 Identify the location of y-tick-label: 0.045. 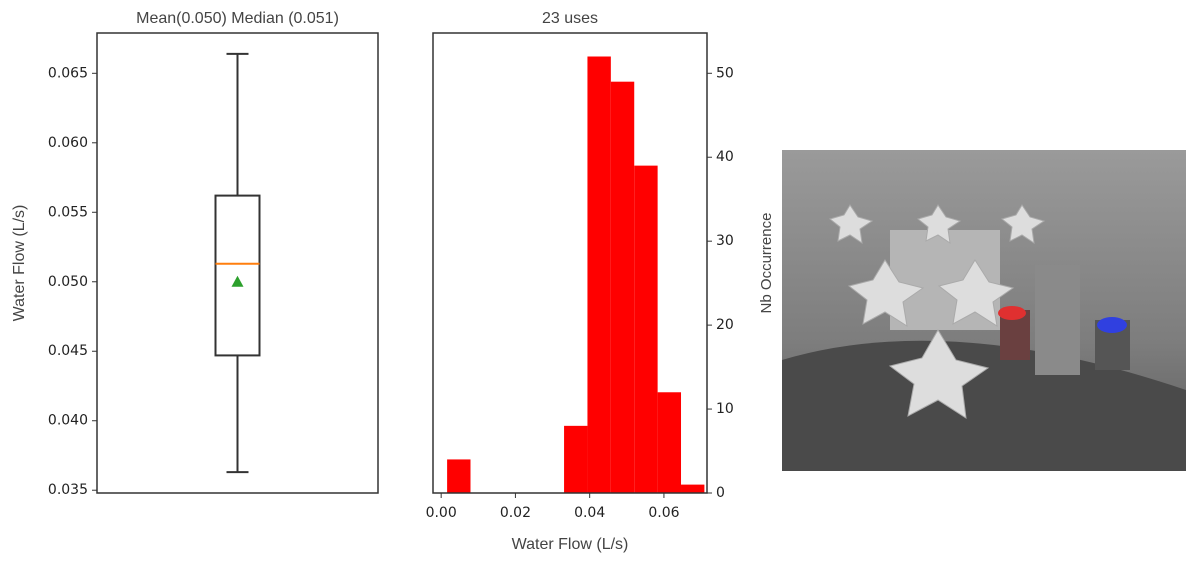
(68, 351).